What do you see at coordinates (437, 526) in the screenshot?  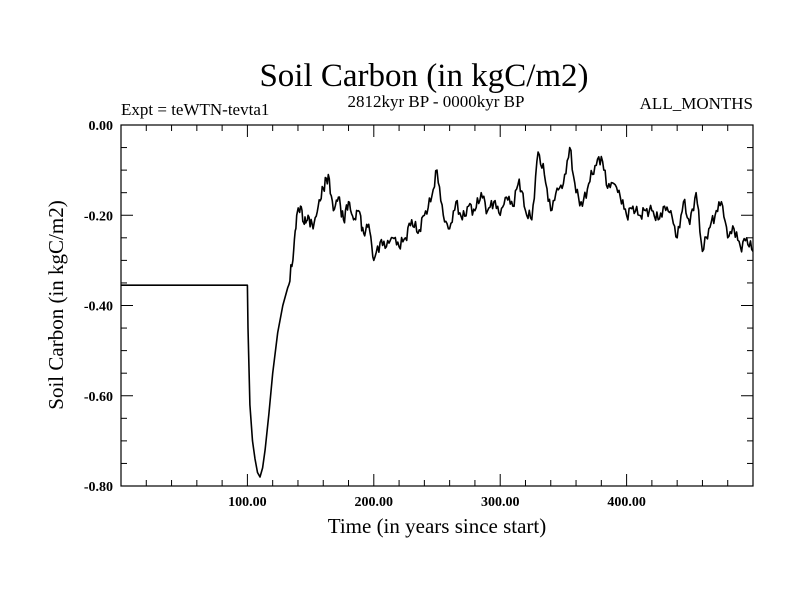 I see `x-axis-label: Time (in years since start)` at bounding box center [437, 526].